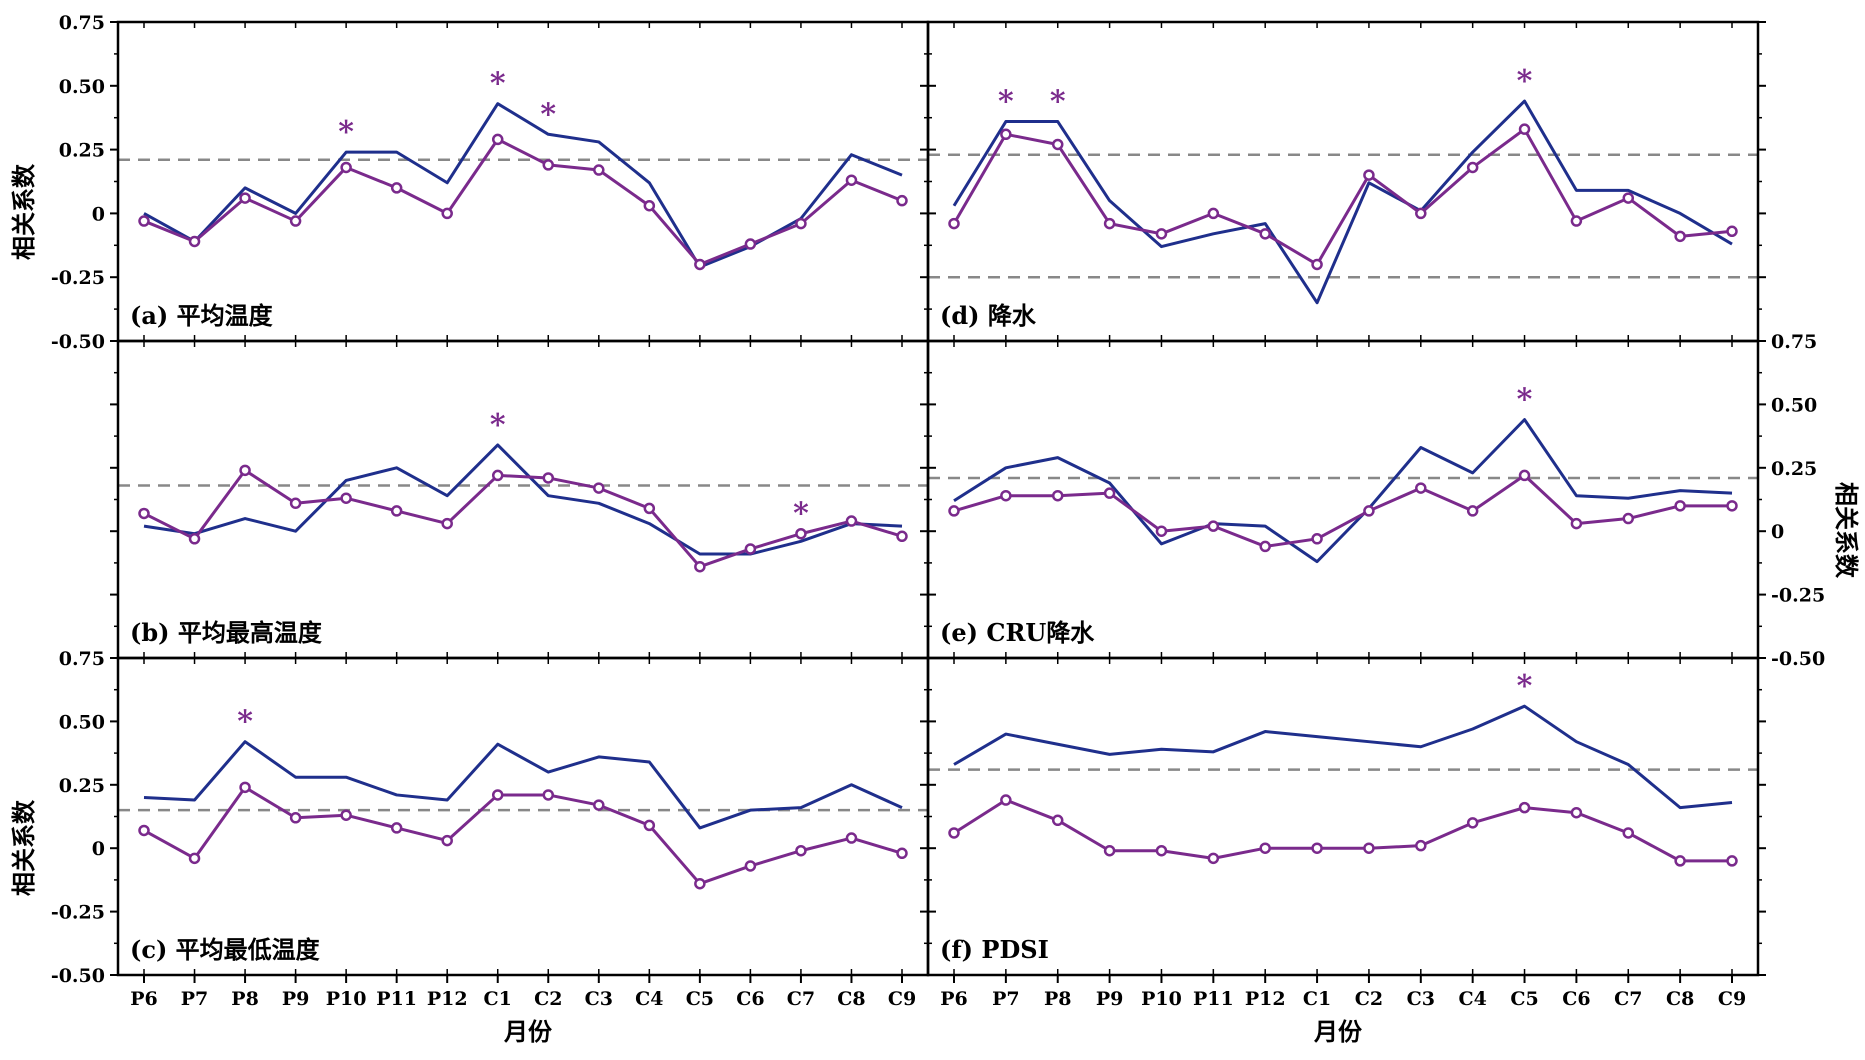 The image size is (1865, 1060). Describe the element at coordinates (144, 999) in the screenshot. I see `x-tick-label: P6` at that location.